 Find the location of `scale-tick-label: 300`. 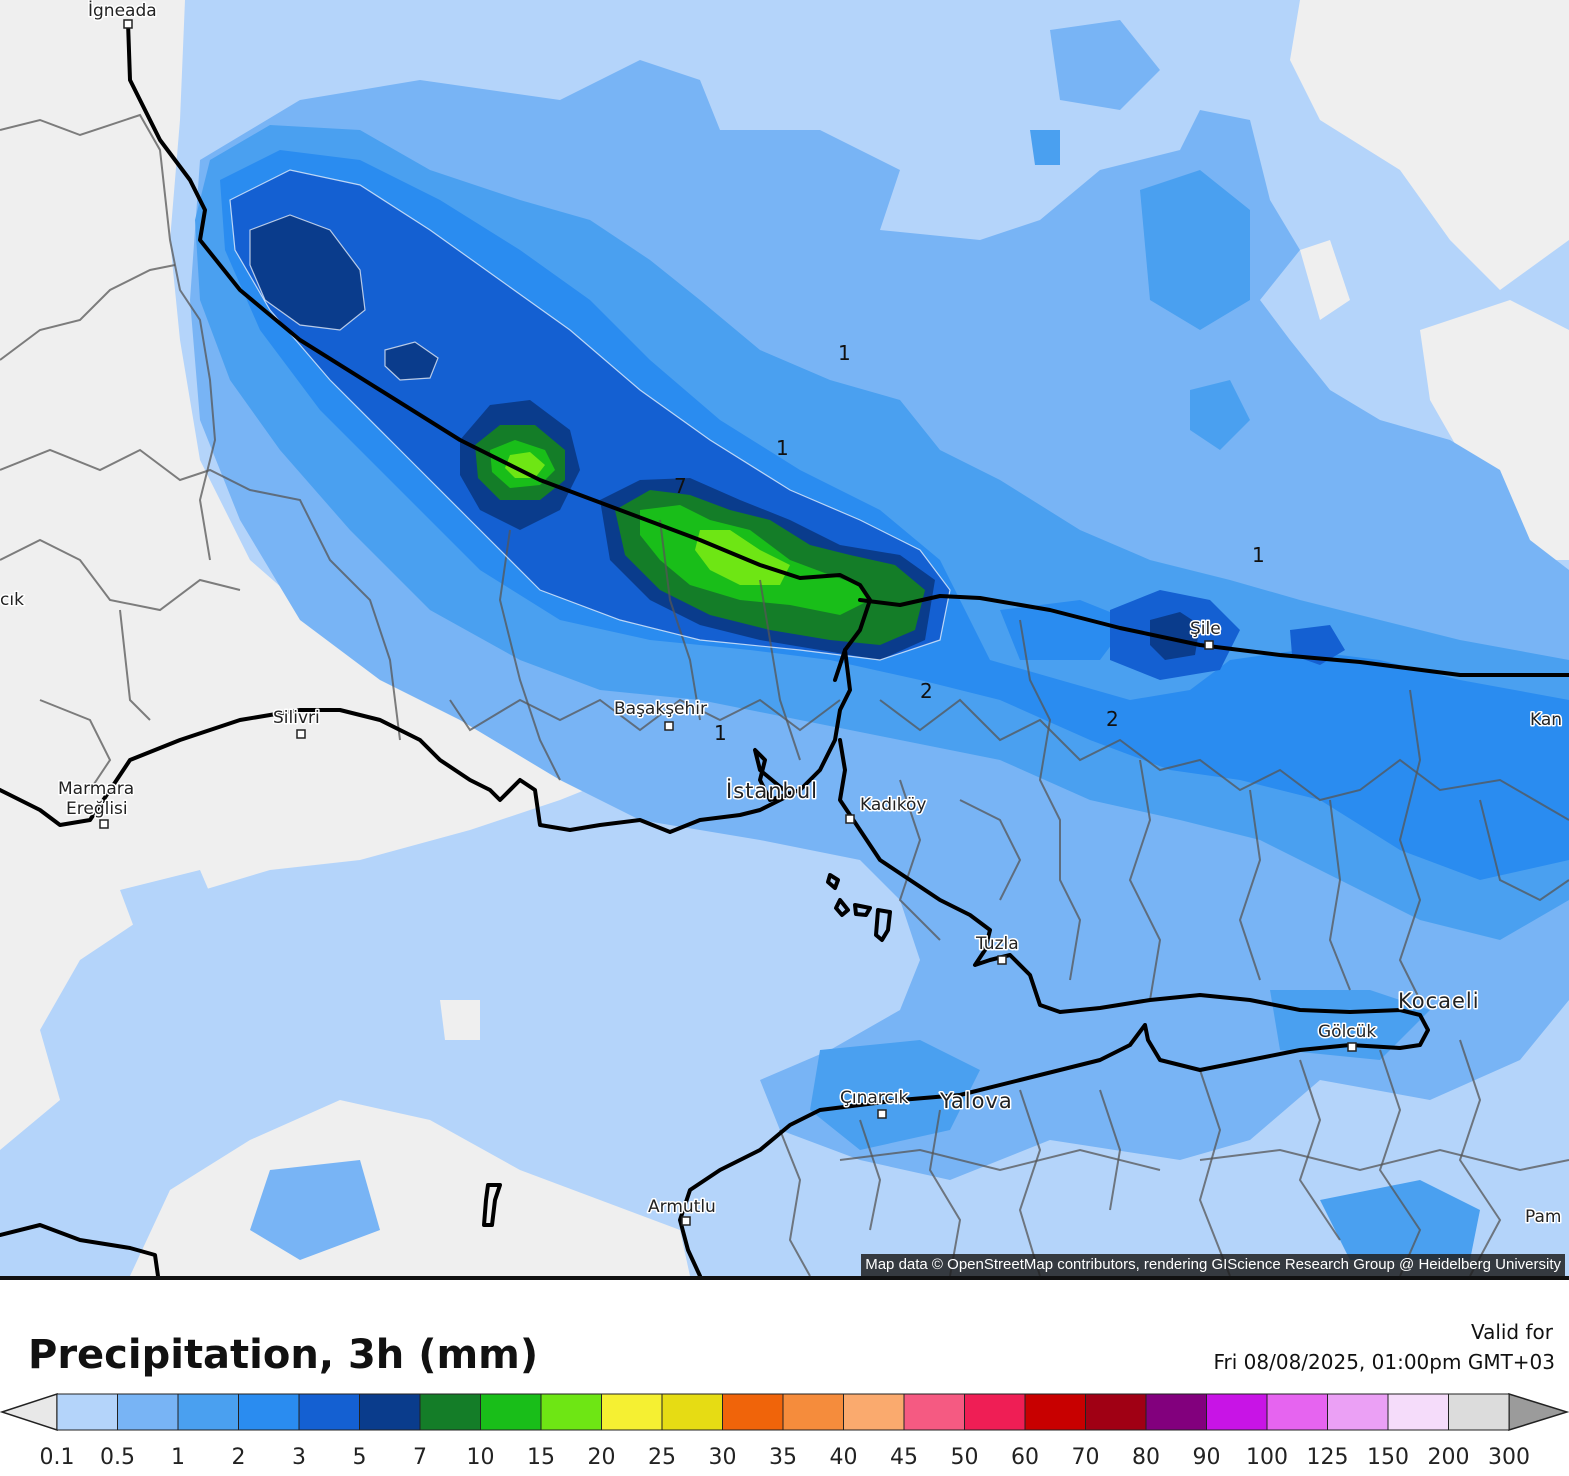

scale-tick-label: 300 is located at coordinates (1509, 1457).